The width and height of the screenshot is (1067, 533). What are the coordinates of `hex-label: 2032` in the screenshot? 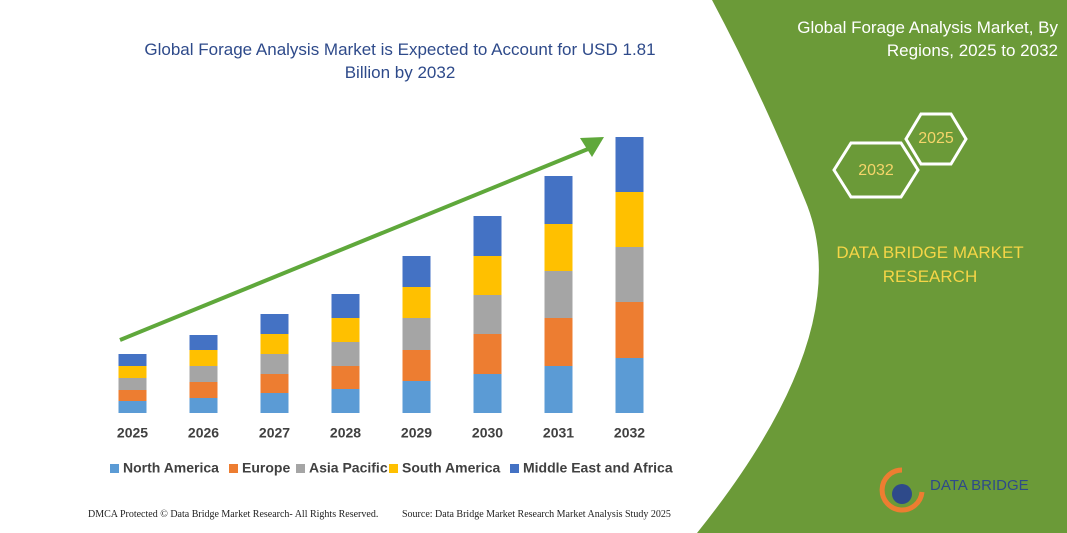 It's located at (876, 170).